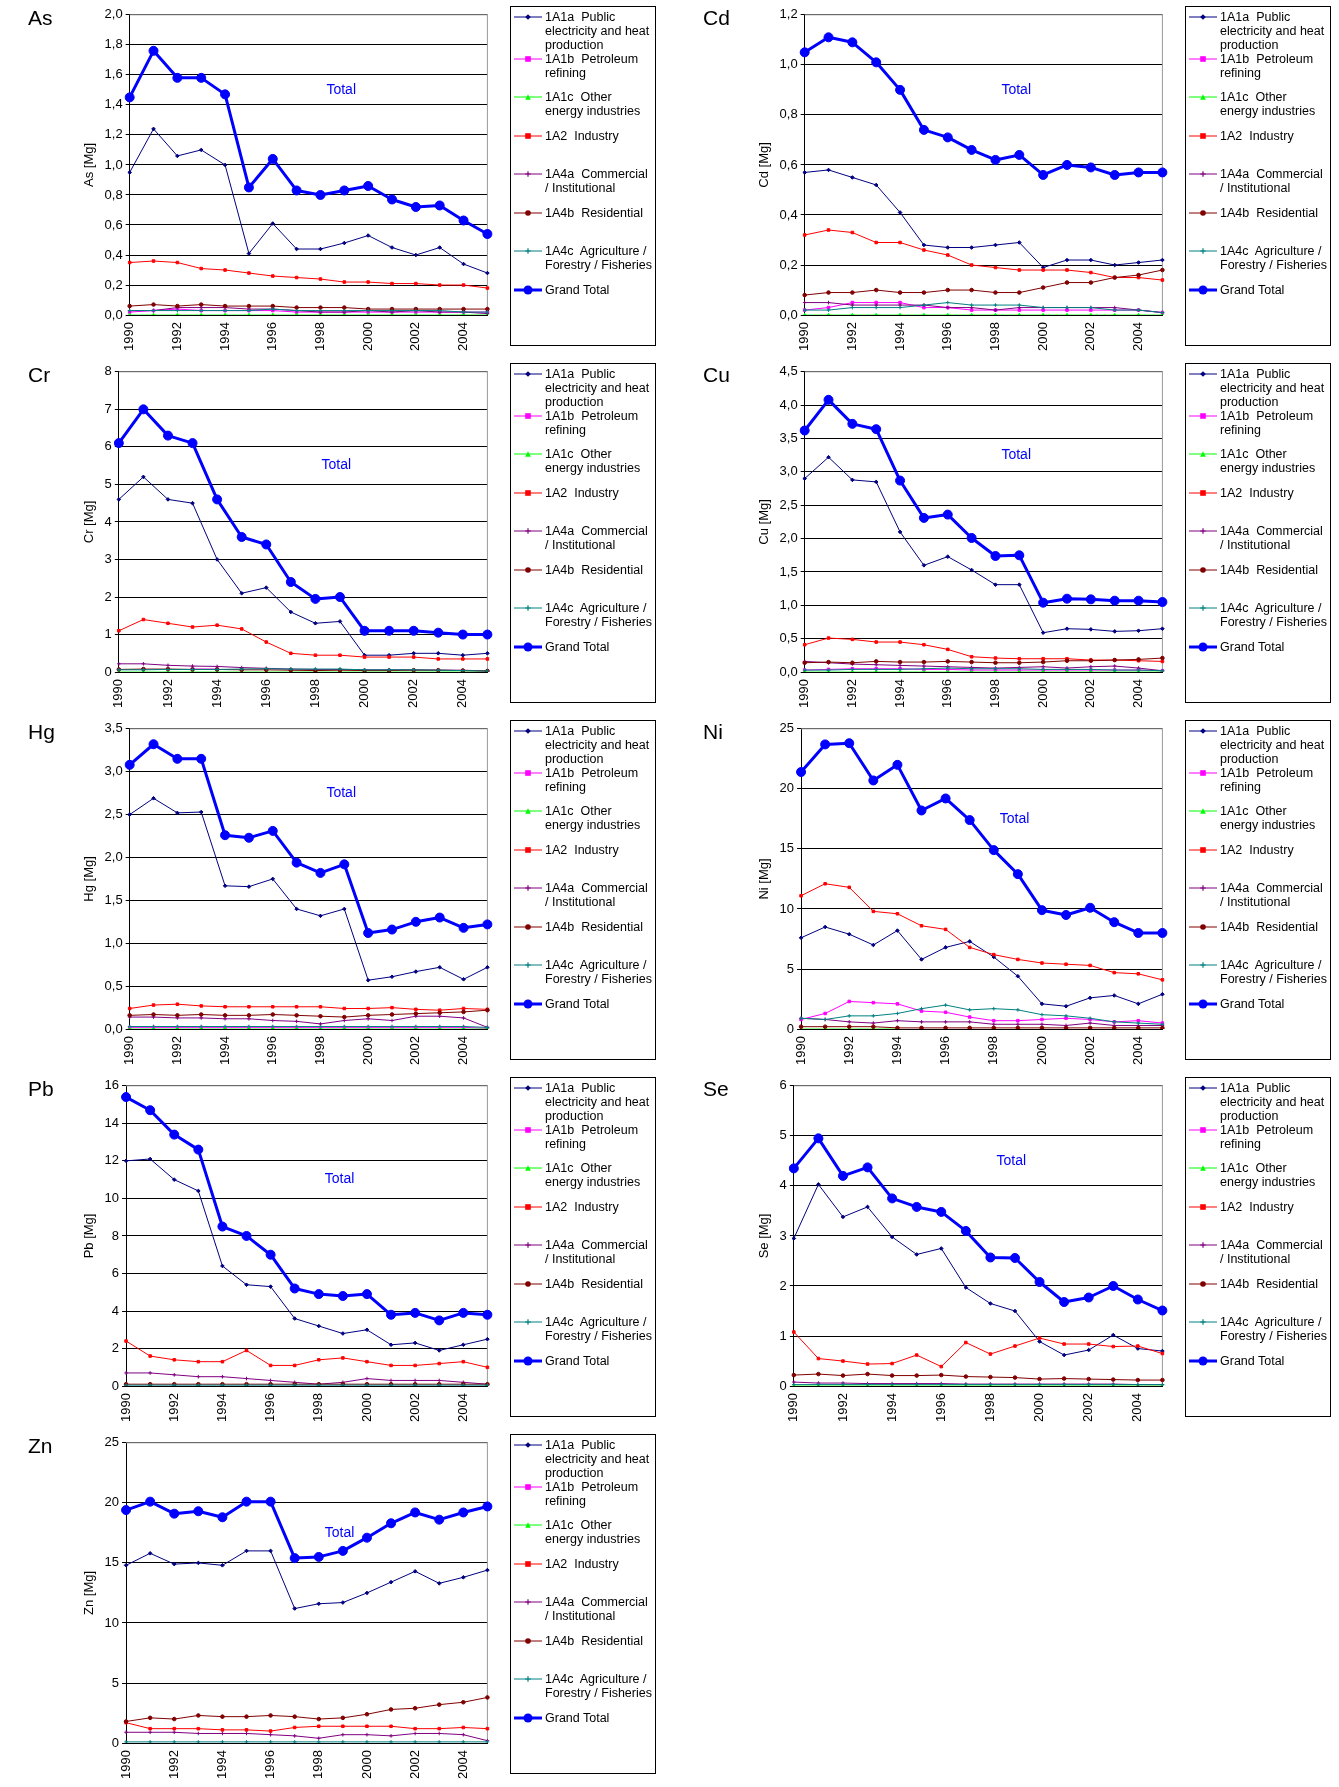 This screenshot has width=1339, height=1787. What do you see at coordinates (788, 404) in the screenshot?
I see `y-tick-label: 4,0` at bounding box center [788, 404].